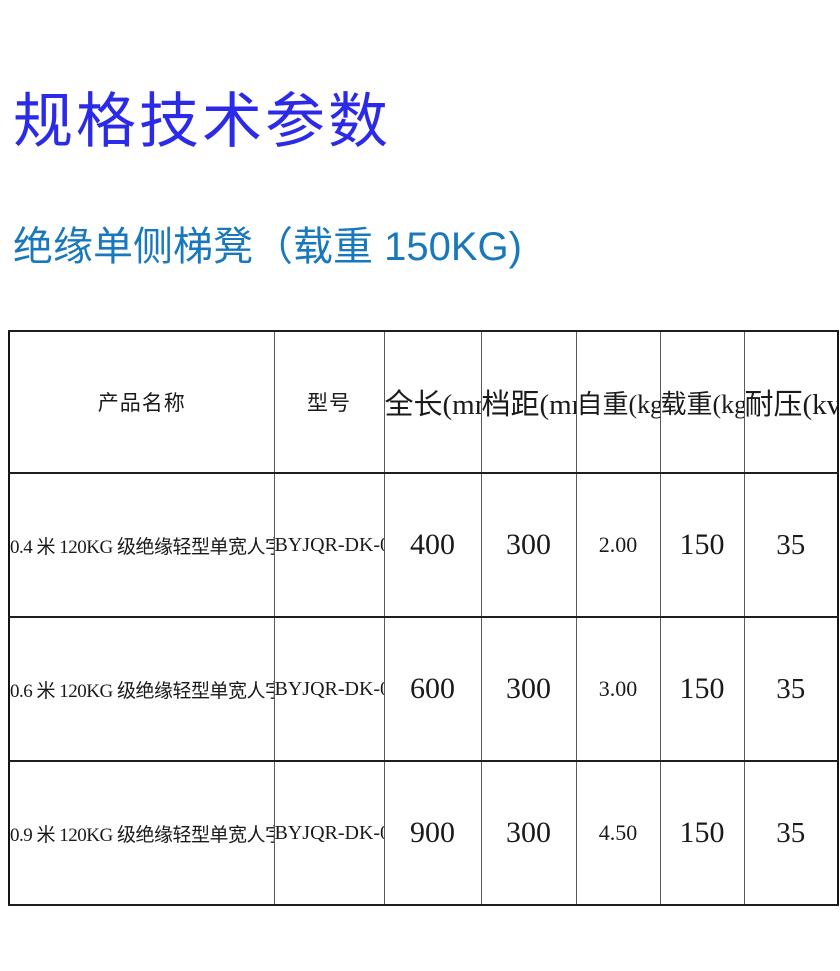 This screenshot has height=971, width=840. I want to click on cell-total-length: 600, so click(432, 689).